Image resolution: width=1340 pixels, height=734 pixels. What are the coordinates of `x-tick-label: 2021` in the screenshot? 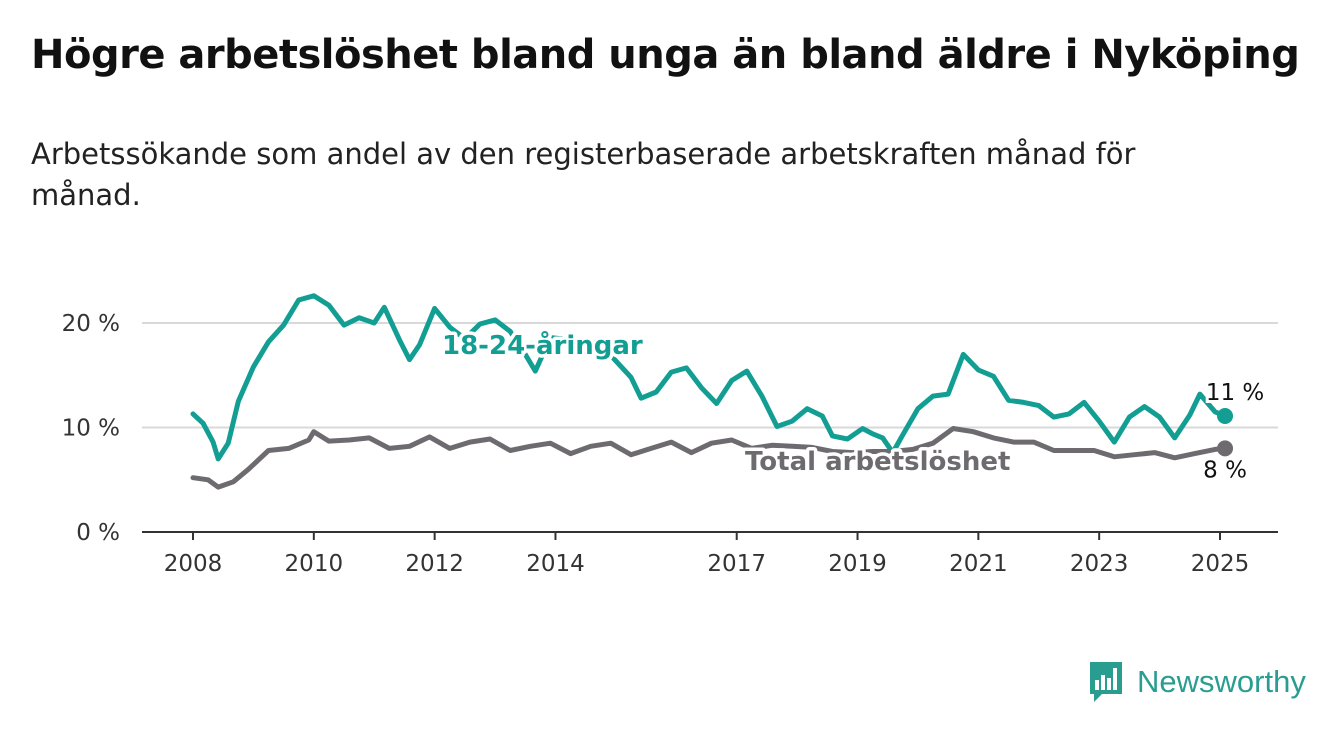 It's located at (978, 564).